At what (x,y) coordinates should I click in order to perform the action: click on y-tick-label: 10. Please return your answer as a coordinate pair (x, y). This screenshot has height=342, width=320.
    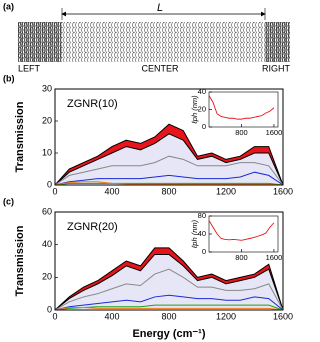
    Looking at the image, I should click on (47, 152).